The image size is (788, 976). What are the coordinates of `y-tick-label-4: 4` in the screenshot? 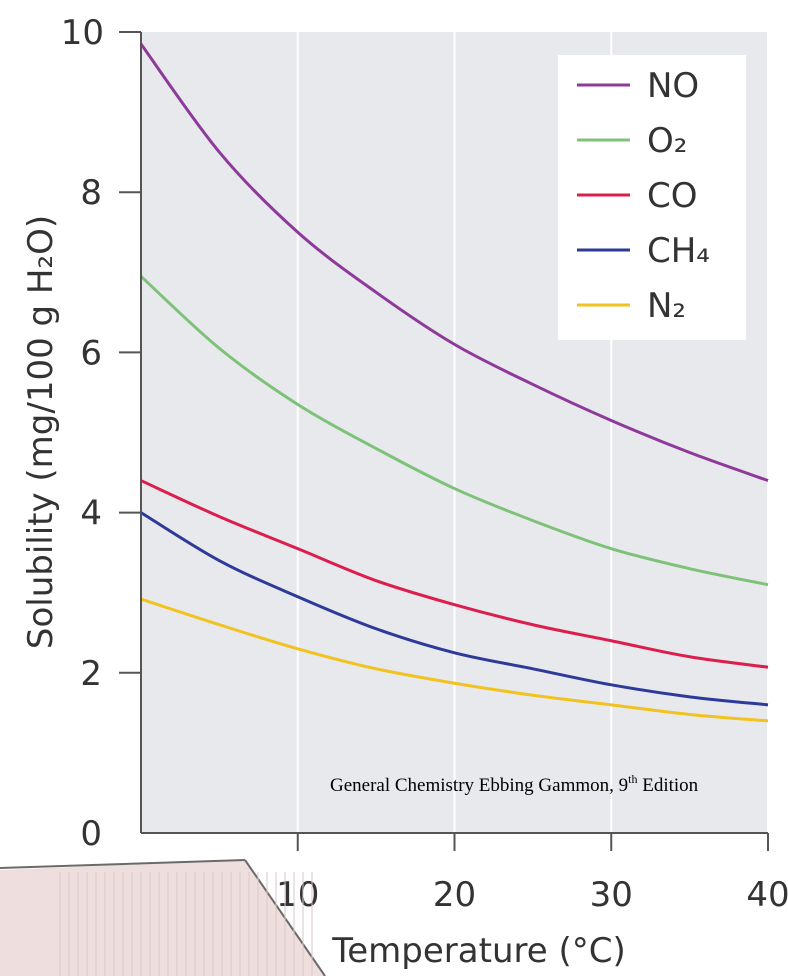 It's located at (91, 514).